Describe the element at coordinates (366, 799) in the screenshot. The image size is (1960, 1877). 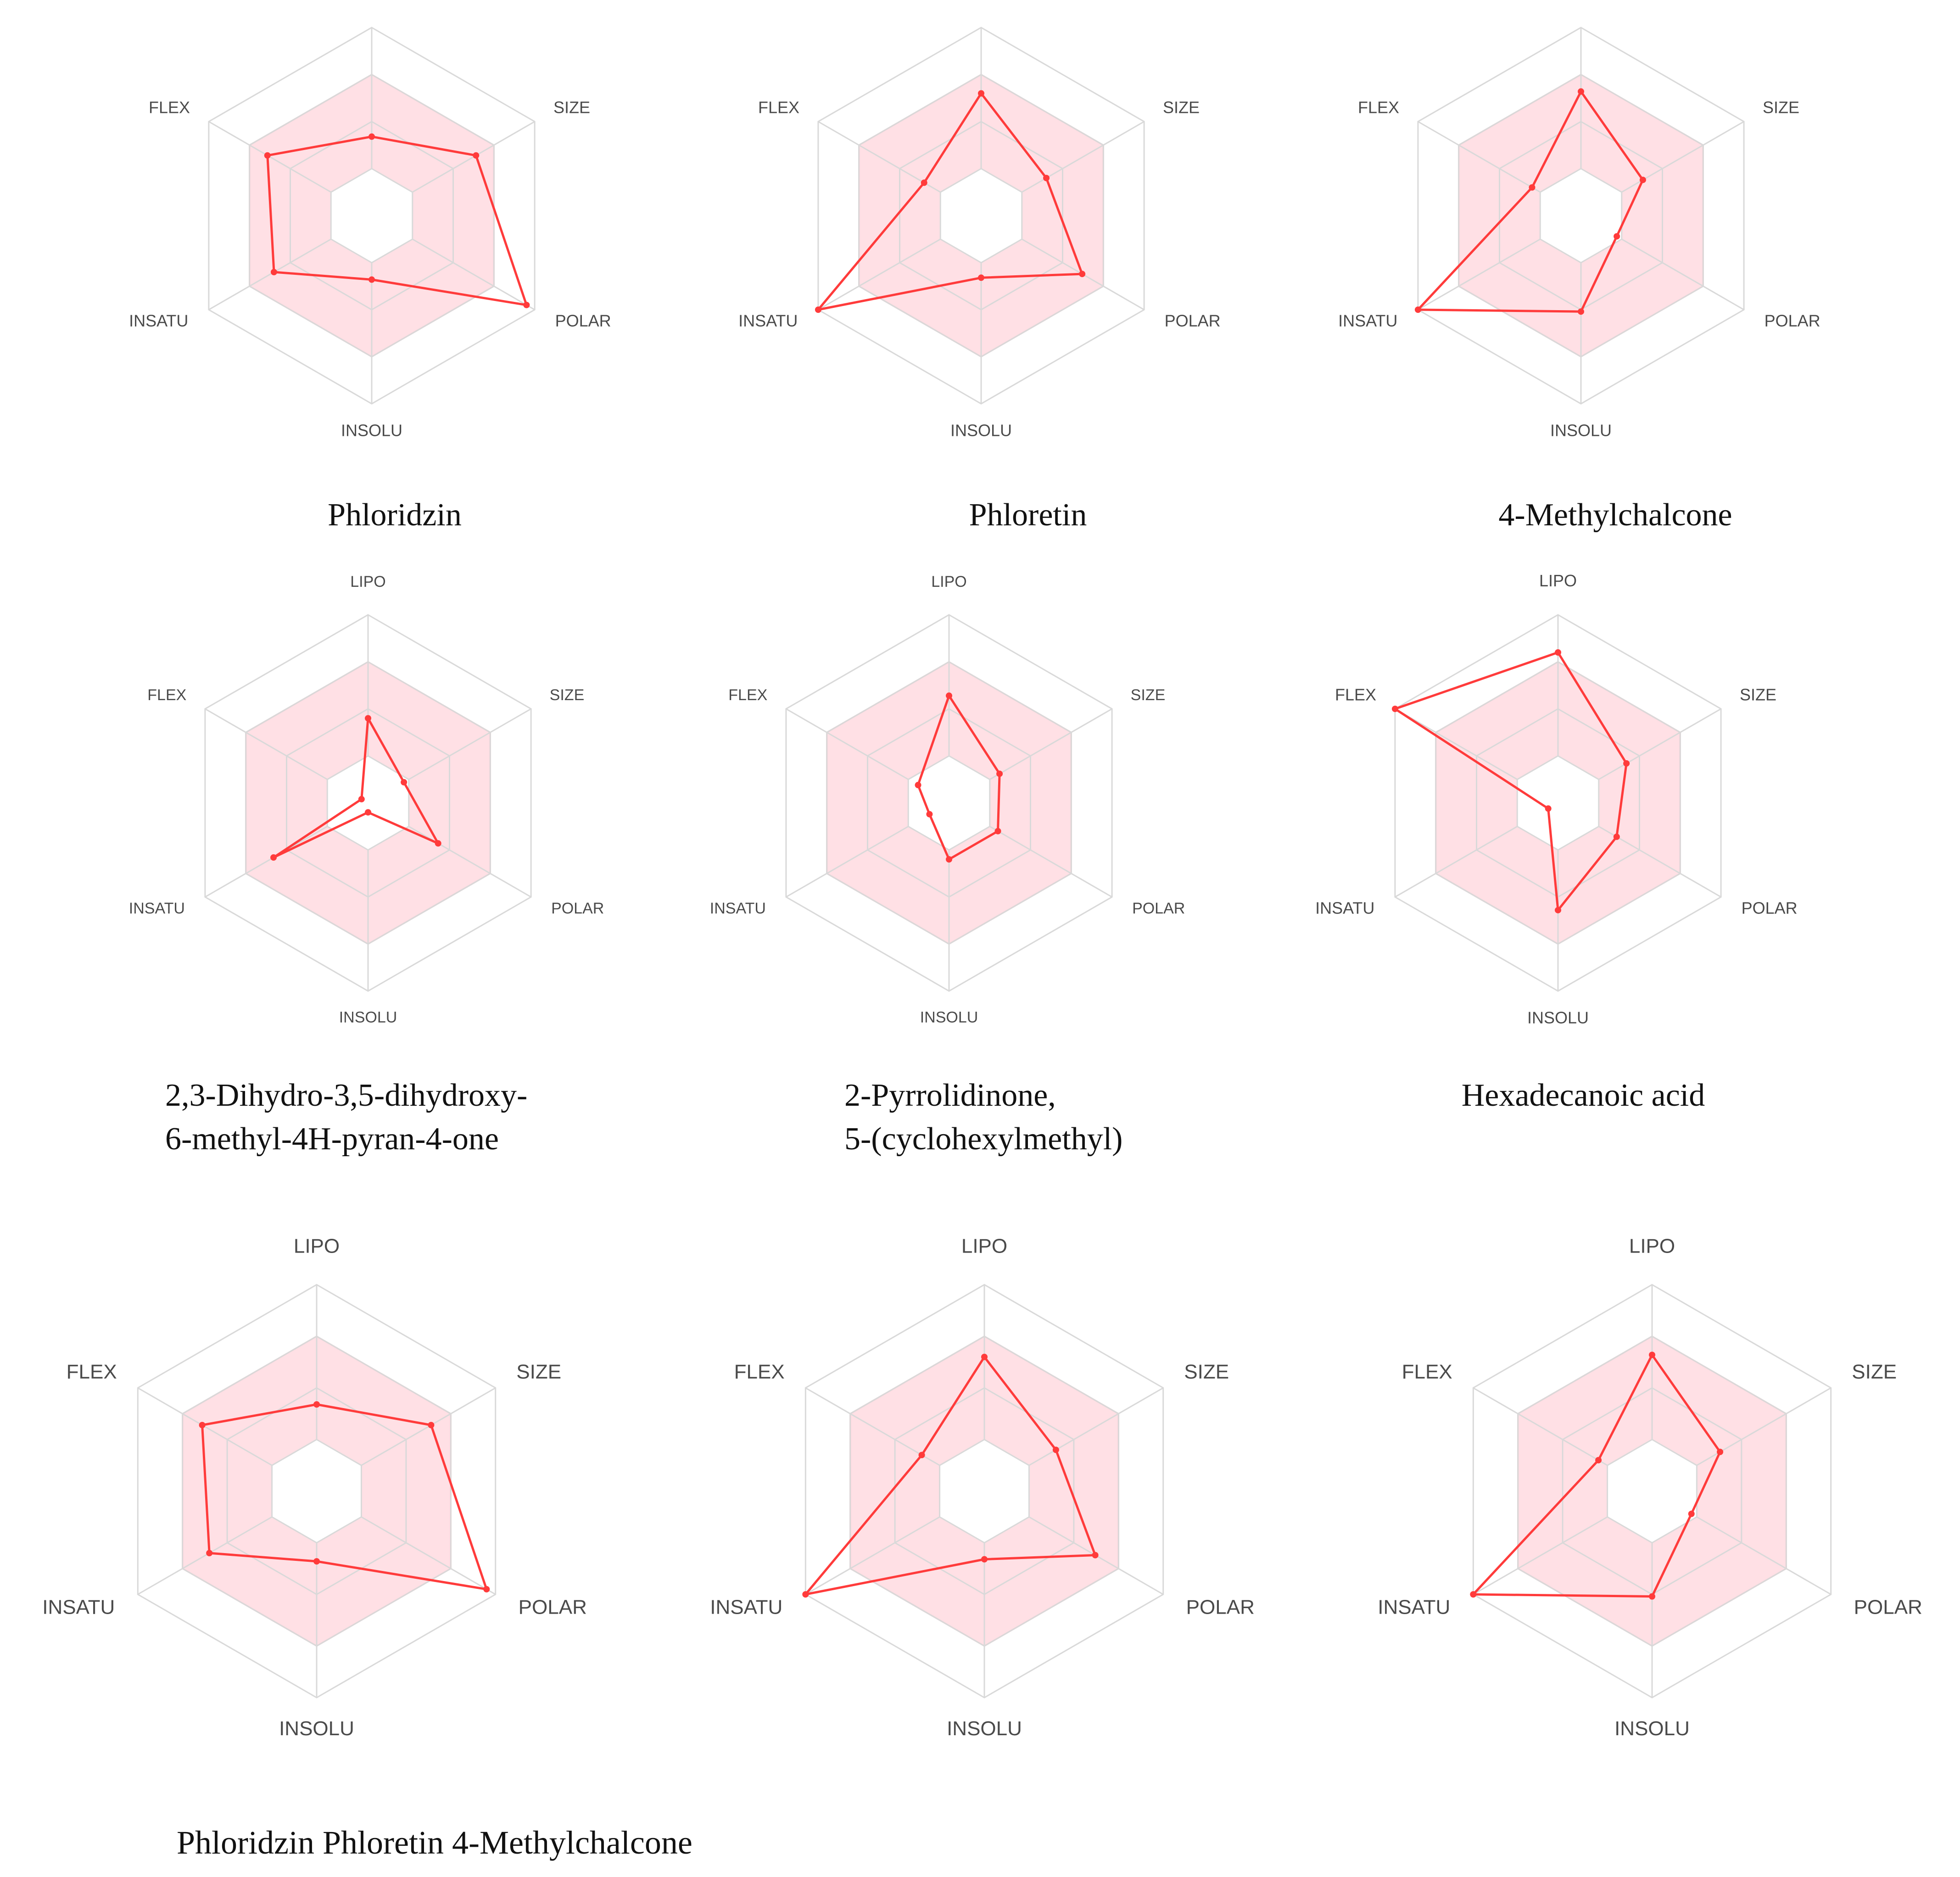
I see `radar-chart-4: LIPO SIZE POLAR INSOLU INSATU FLEX` at that location.